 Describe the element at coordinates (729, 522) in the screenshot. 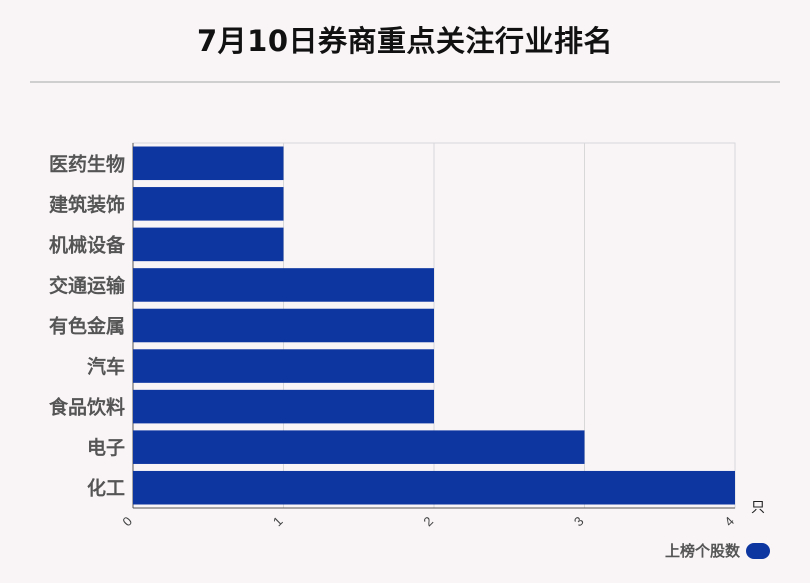

I see `x-tick-label: 4` at that location.